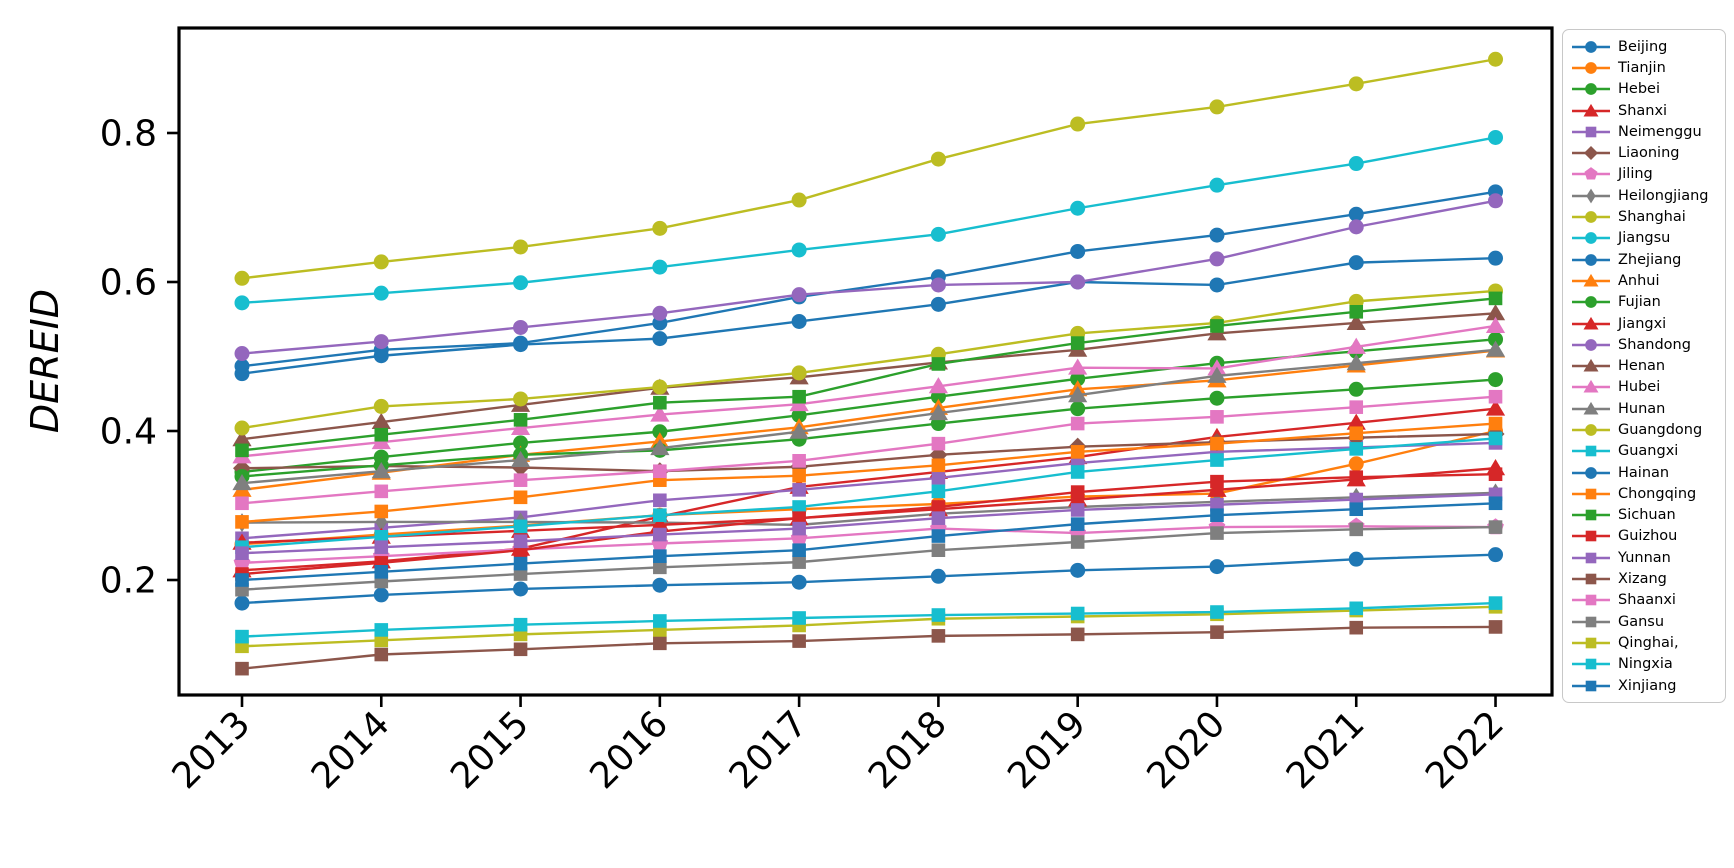 The width and height of the screenshot is (1734, 868). I want to click on legend-label: Shanghai, so click(1652, 217).